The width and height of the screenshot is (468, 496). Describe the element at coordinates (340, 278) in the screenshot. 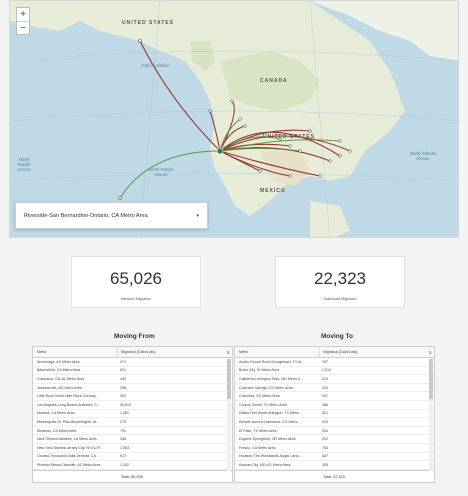

I see `outbound-value: 22,323` at that location.